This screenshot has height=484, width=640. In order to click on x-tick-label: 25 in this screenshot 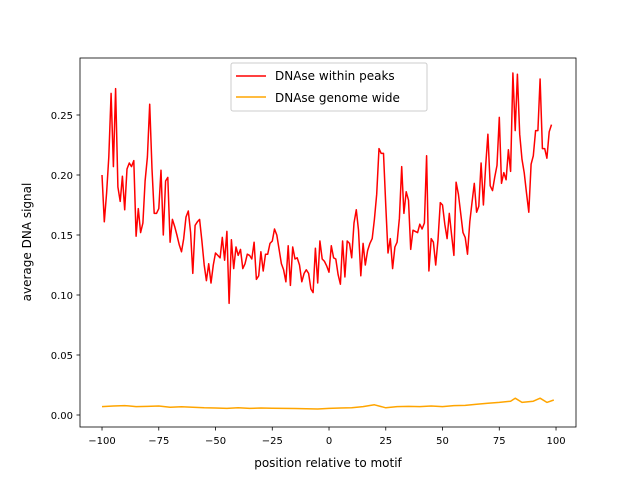, I will do `click(385, 441)`.